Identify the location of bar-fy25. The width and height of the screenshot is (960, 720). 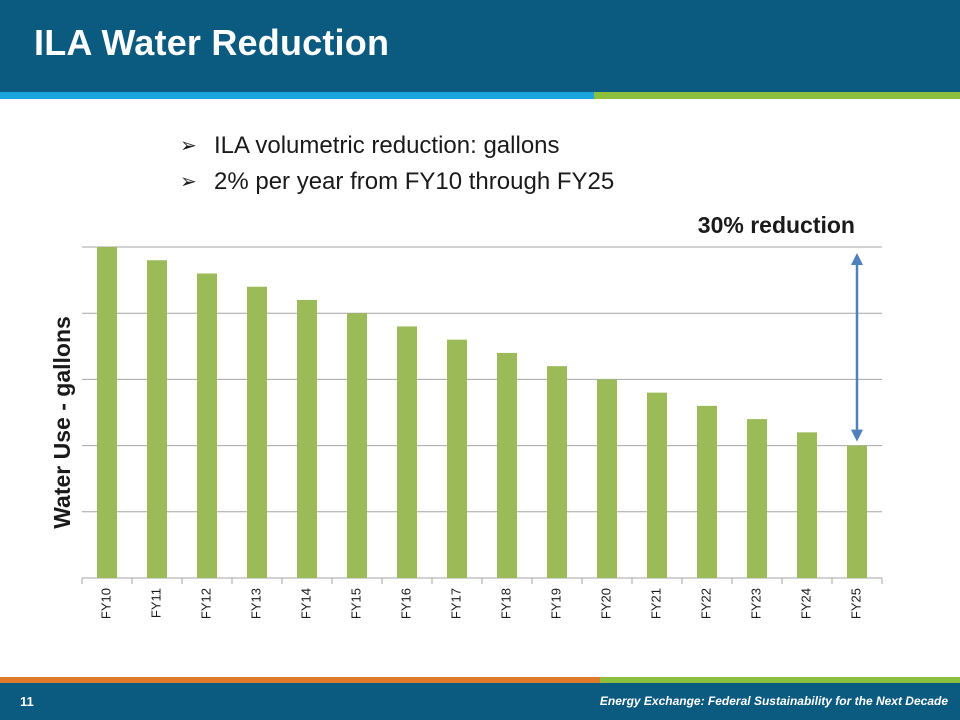
(857, 511).